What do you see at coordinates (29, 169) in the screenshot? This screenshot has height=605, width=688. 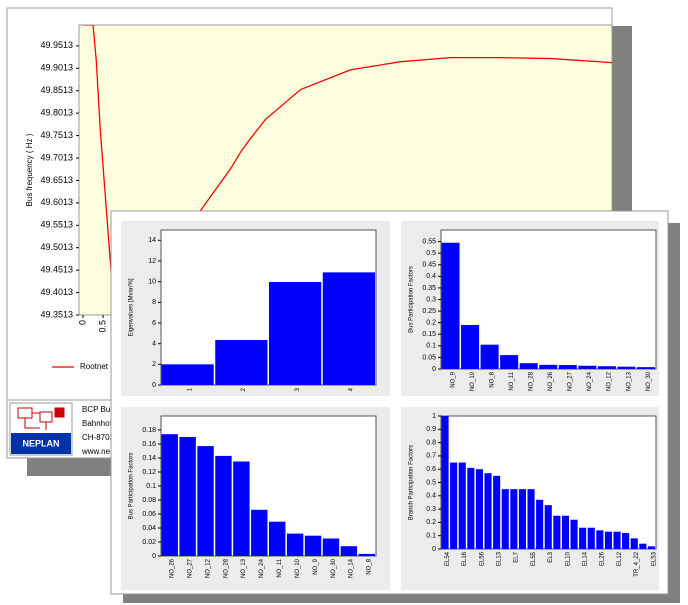 I see `y-axis-label: Bus frequency ( Hz )` at bounding box center [29, 169].